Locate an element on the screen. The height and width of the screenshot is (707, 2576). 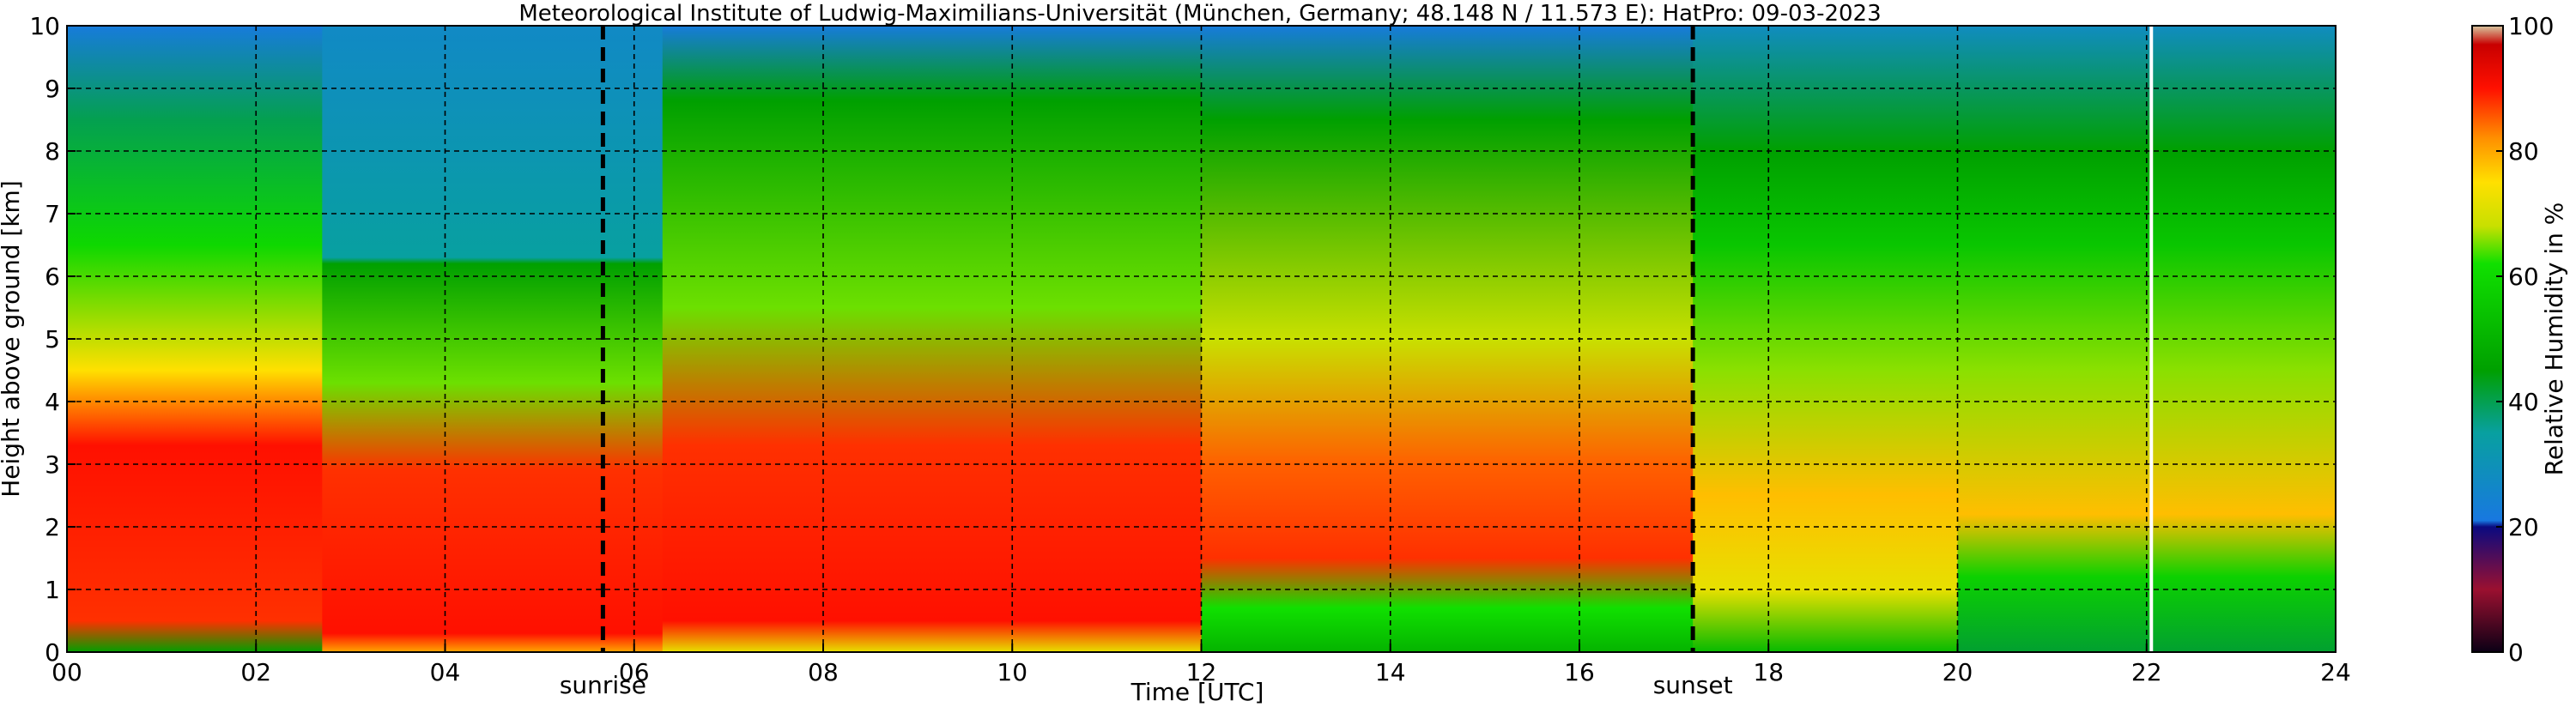
x-tick-label: 10 is located at coordinates (1012, 672).